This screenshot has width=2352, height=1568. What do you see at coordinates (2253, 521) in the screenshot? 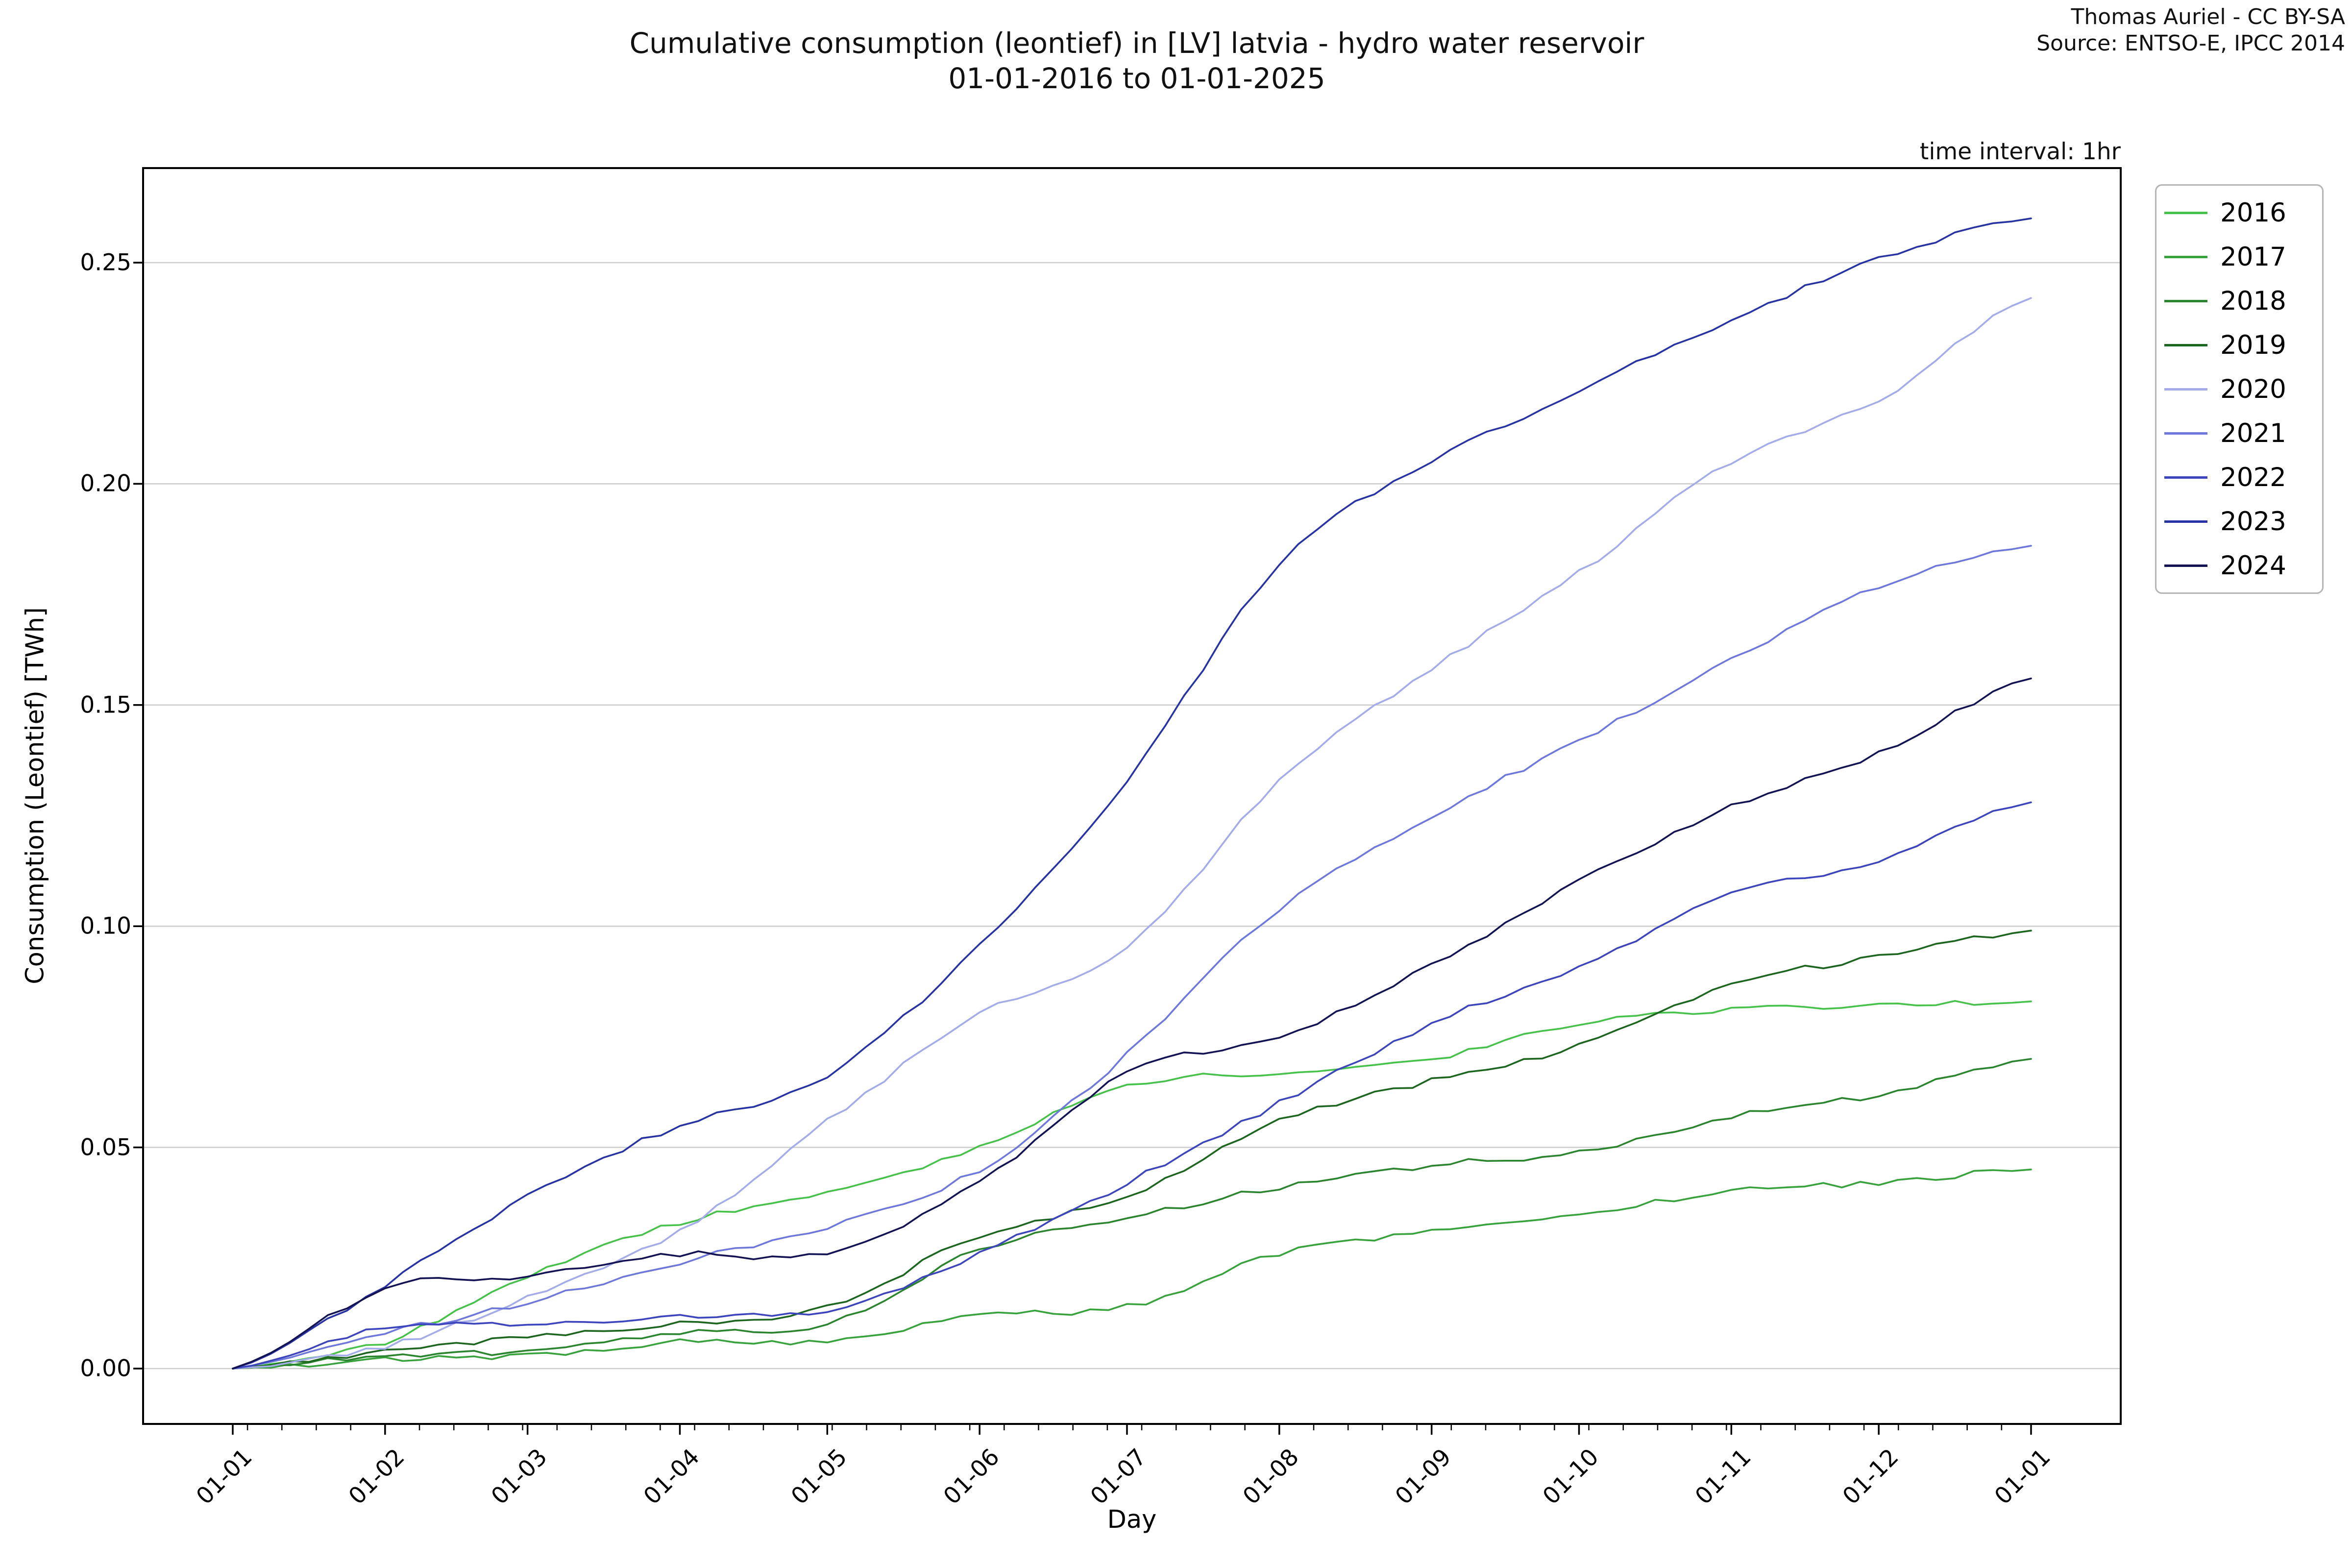
I see `legend-label: 2023` at bounding box center [2253, 521].